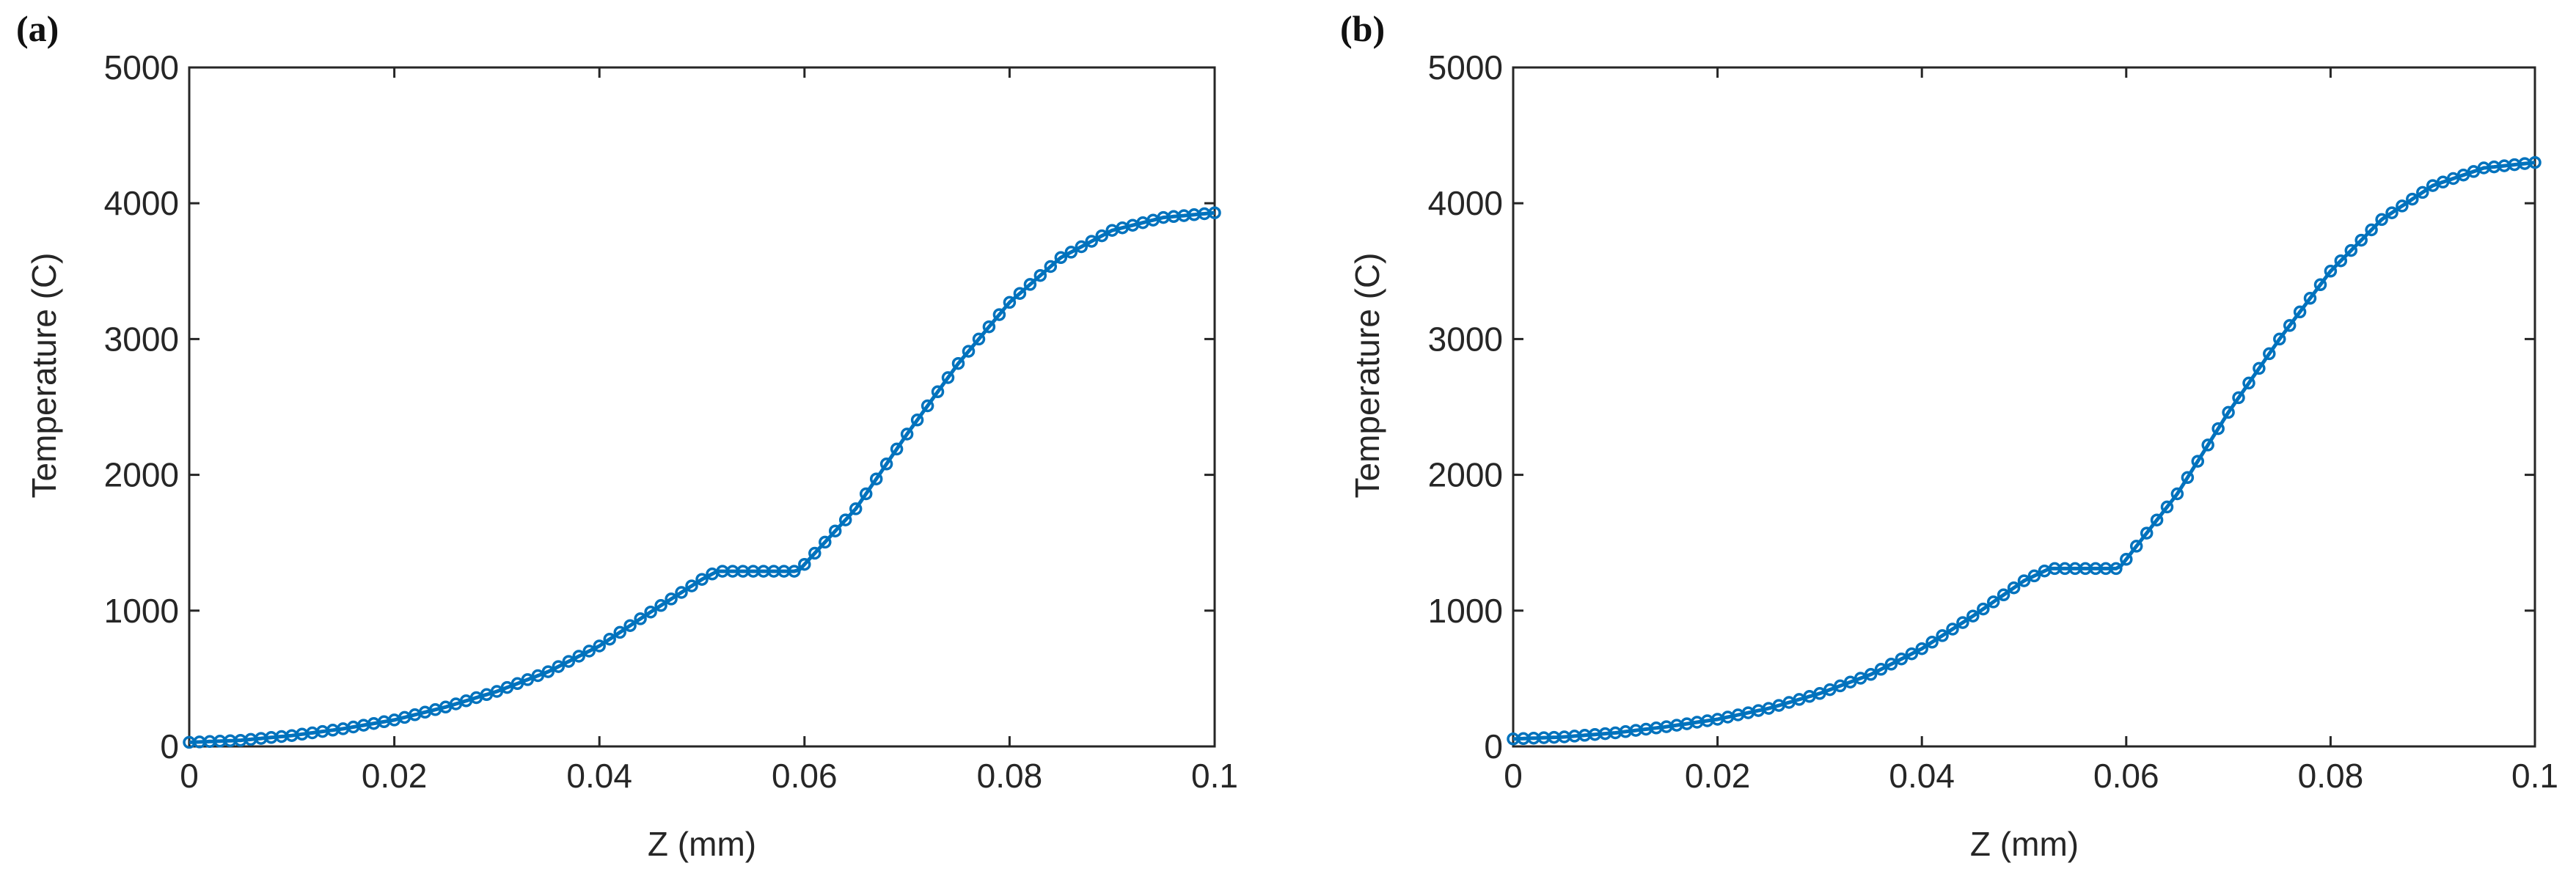 The width and height of the screenshot is (2576, 885). What do you see at coordinates (805, 776) in the screenshot?
I see `x-tick-label: 0.06` at bounding box center [805, 776].